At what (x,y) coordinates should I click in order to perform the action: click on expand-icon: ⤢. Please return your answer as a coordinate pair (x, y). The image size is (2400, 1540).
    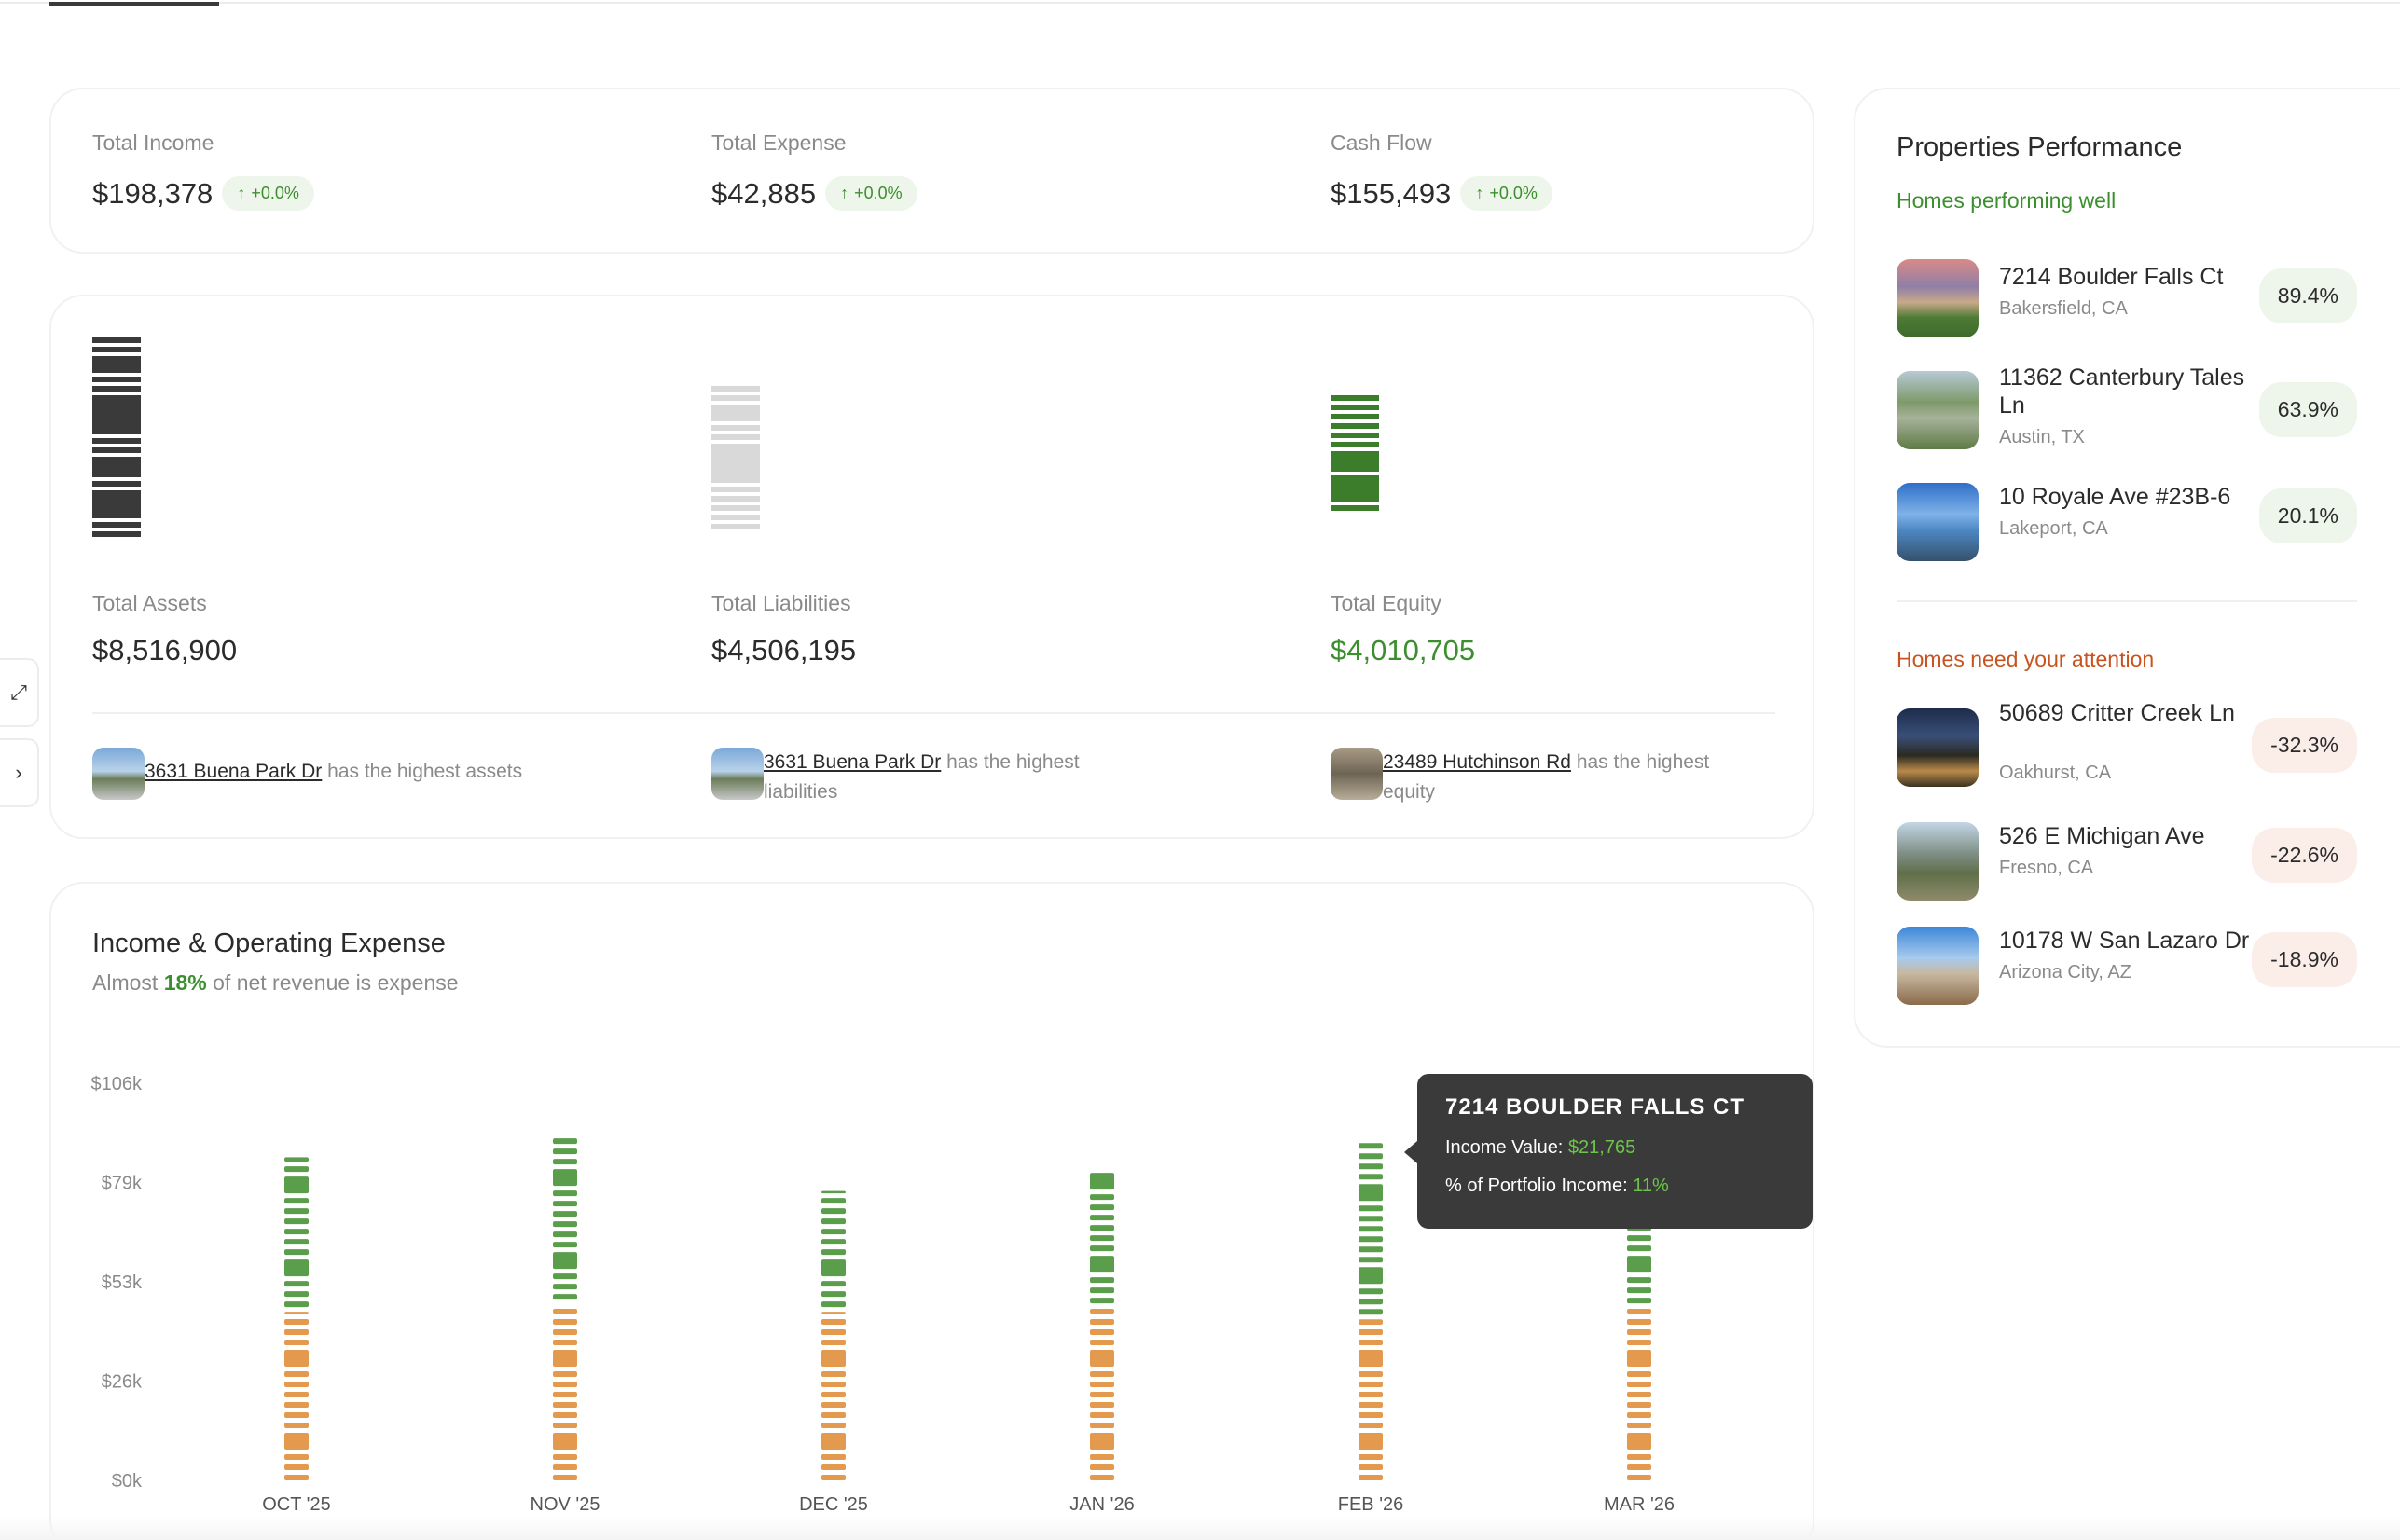
    Looking at the image, I should click on (19, 692).